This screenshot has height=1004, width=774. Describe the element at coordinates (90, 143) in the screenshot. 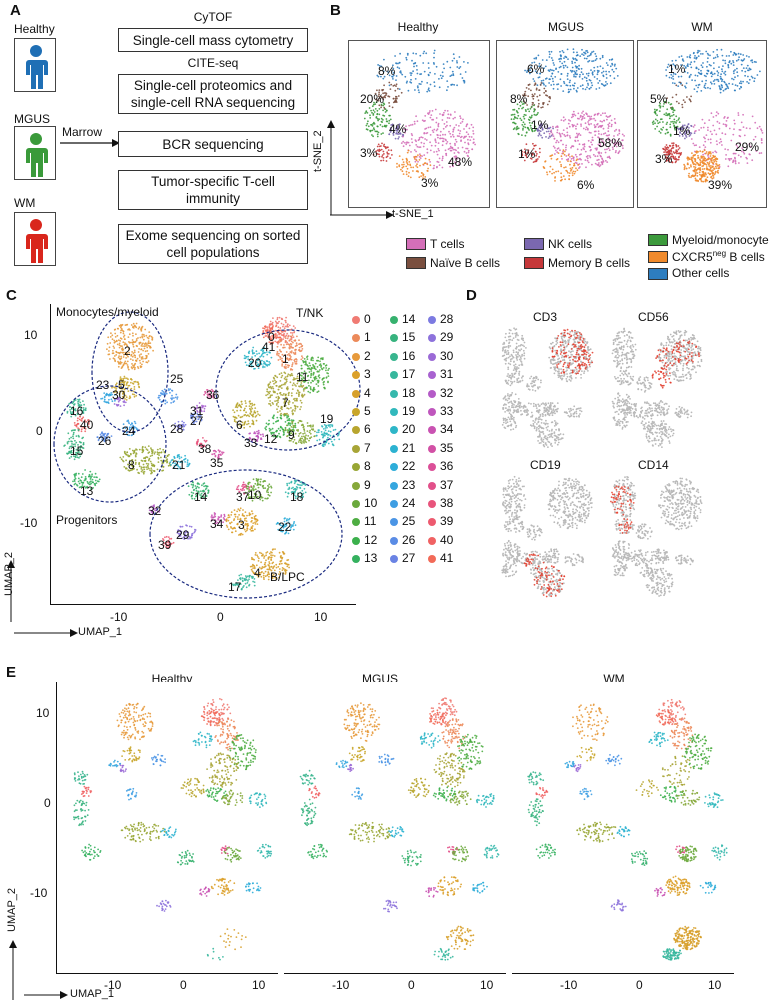

I see `marrow-arrow-icon` at that location.